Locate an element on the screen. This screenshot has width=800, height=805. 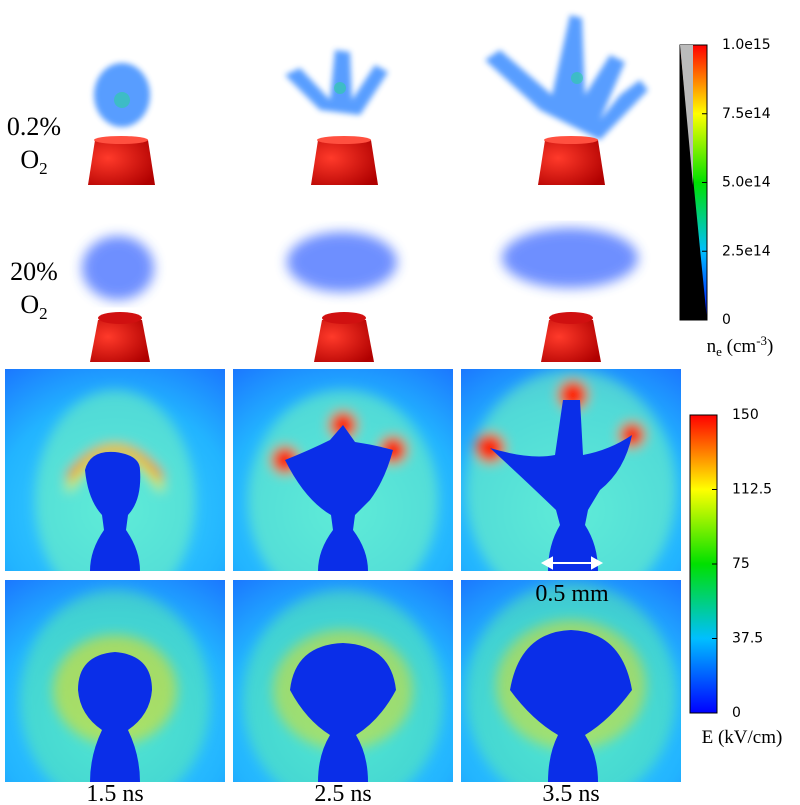
colorbar-tick-label: 112.5 is located at coordinates (752, 490).